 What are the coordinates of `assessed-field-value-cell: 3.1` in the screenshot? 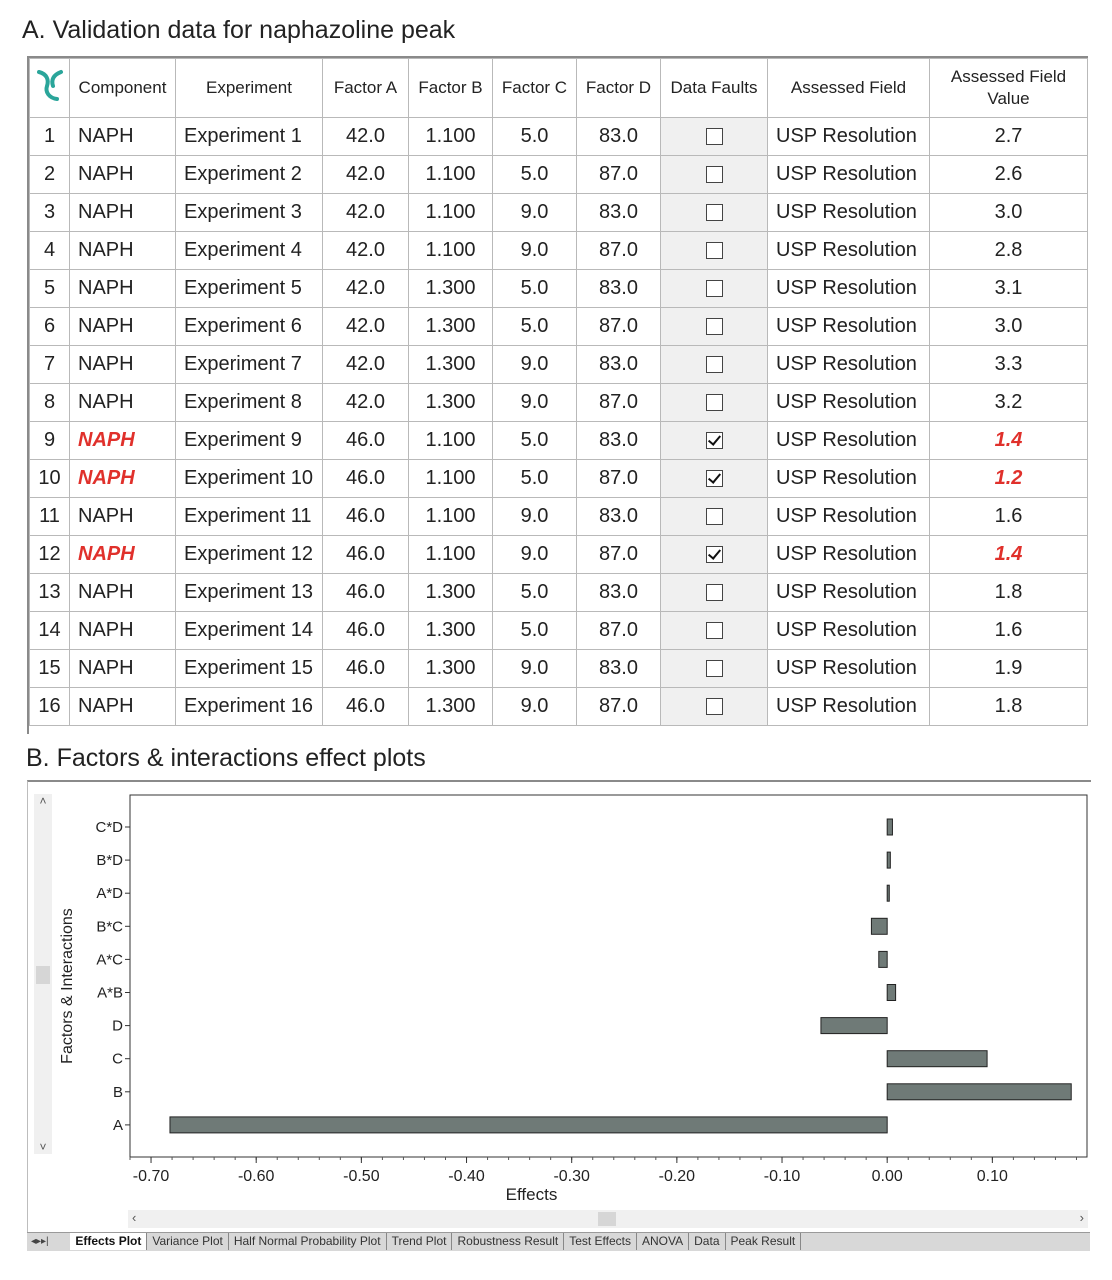 It's located at (1008, 288).